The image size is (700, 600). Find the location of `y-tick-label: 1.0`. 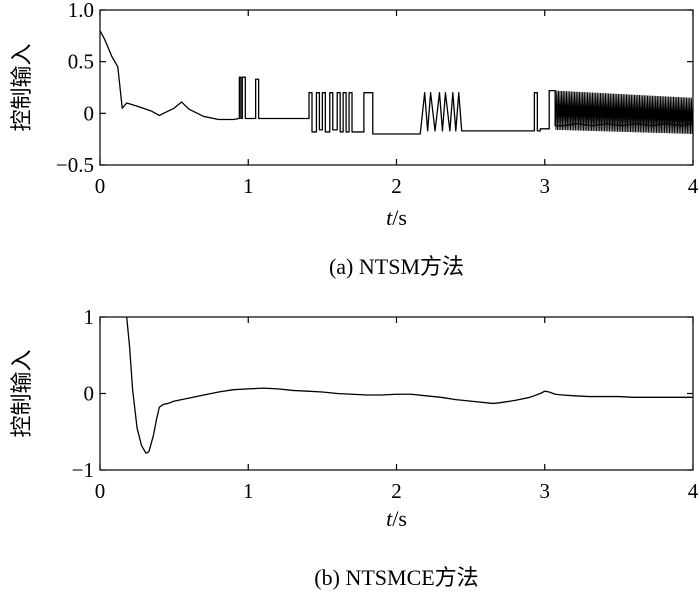

y-tick-label: 1.0 is located at coordinates (81, 11).